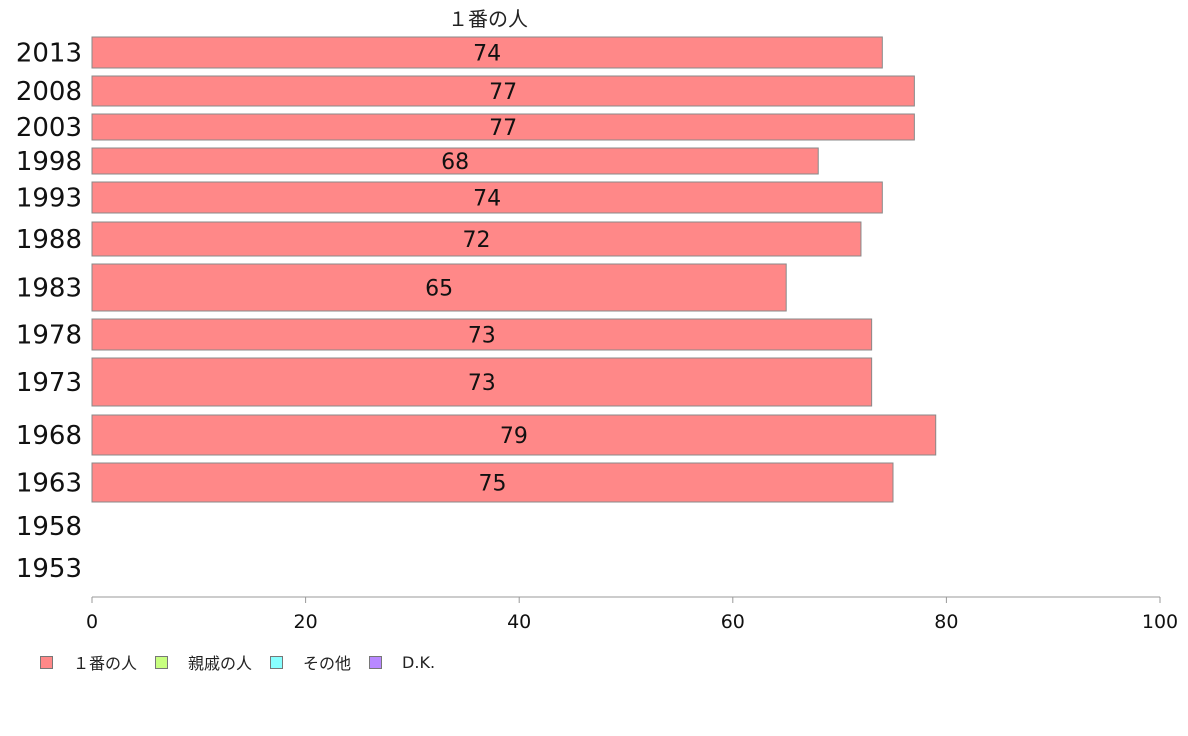  Describe the element at coordinates (488, 19) in the screenshot. I see `chart-title: １番の人` at that location.